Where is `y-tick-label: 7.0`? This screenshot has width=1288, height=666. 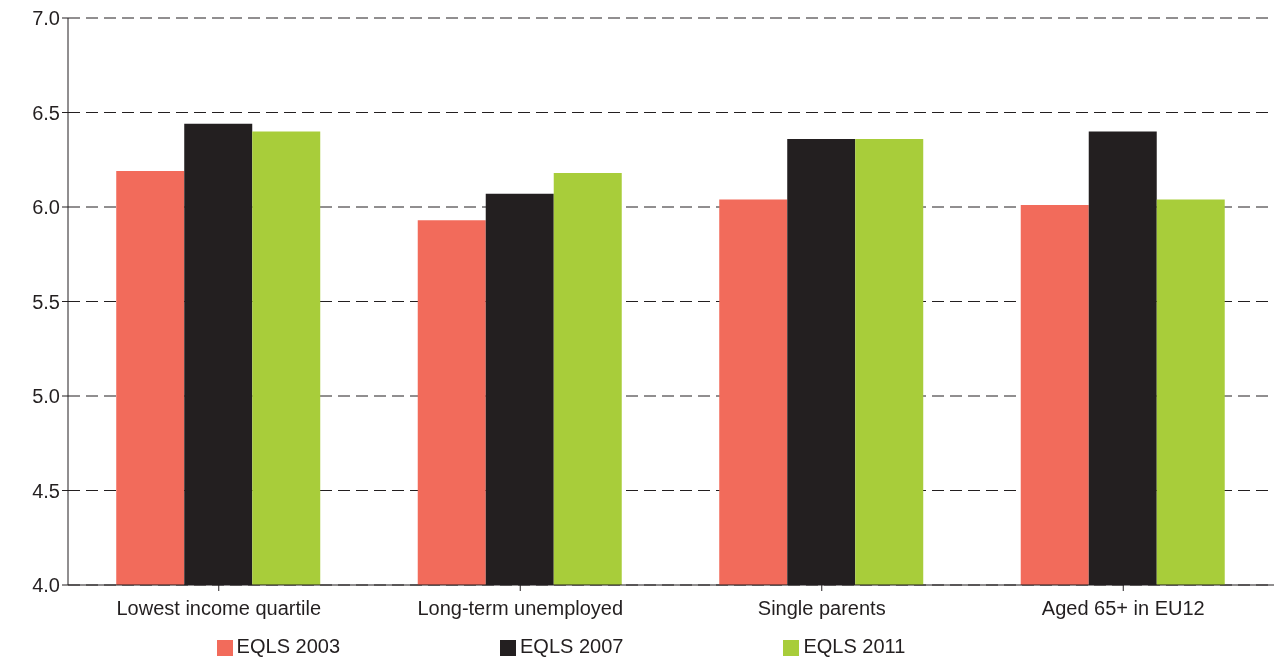
y-tick-label: 7.0 is located at coordinates (46, 18).